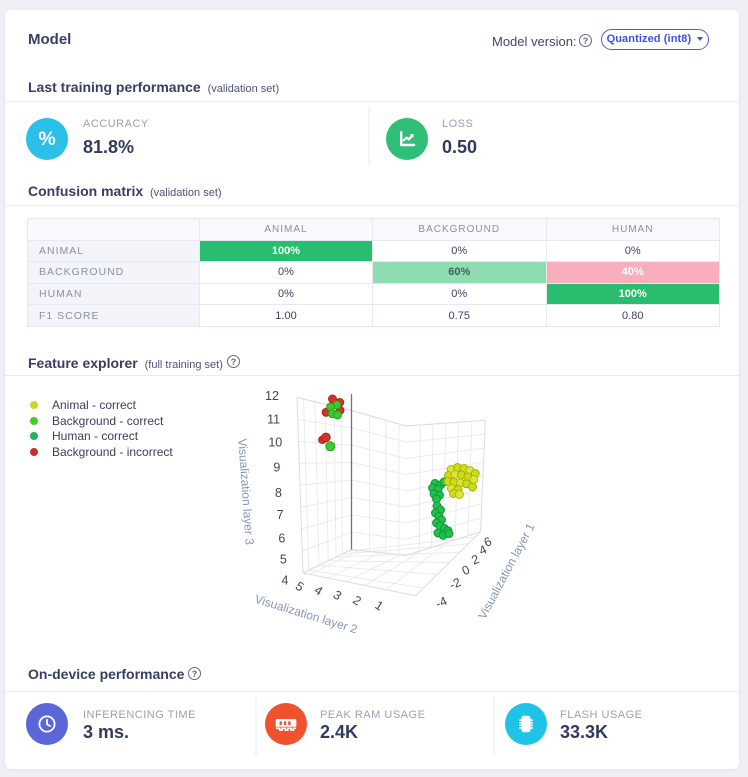 This screenshot has width=748, height=777. Describe the element at coordinates (276, 468) in the screenshot. I see `svg-text: 9` at that location.